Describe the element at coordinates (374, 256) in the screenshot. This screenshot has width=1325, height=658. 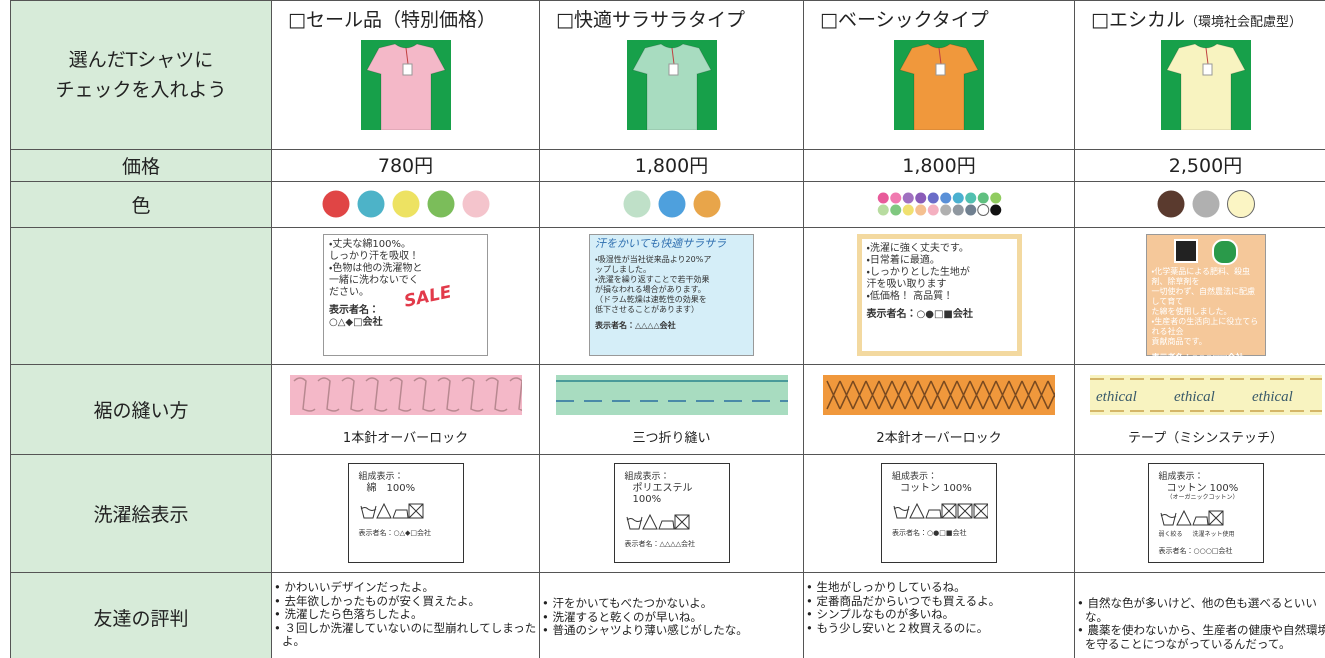
I see `tag-line: しっかり汗を吸収！` at that location.